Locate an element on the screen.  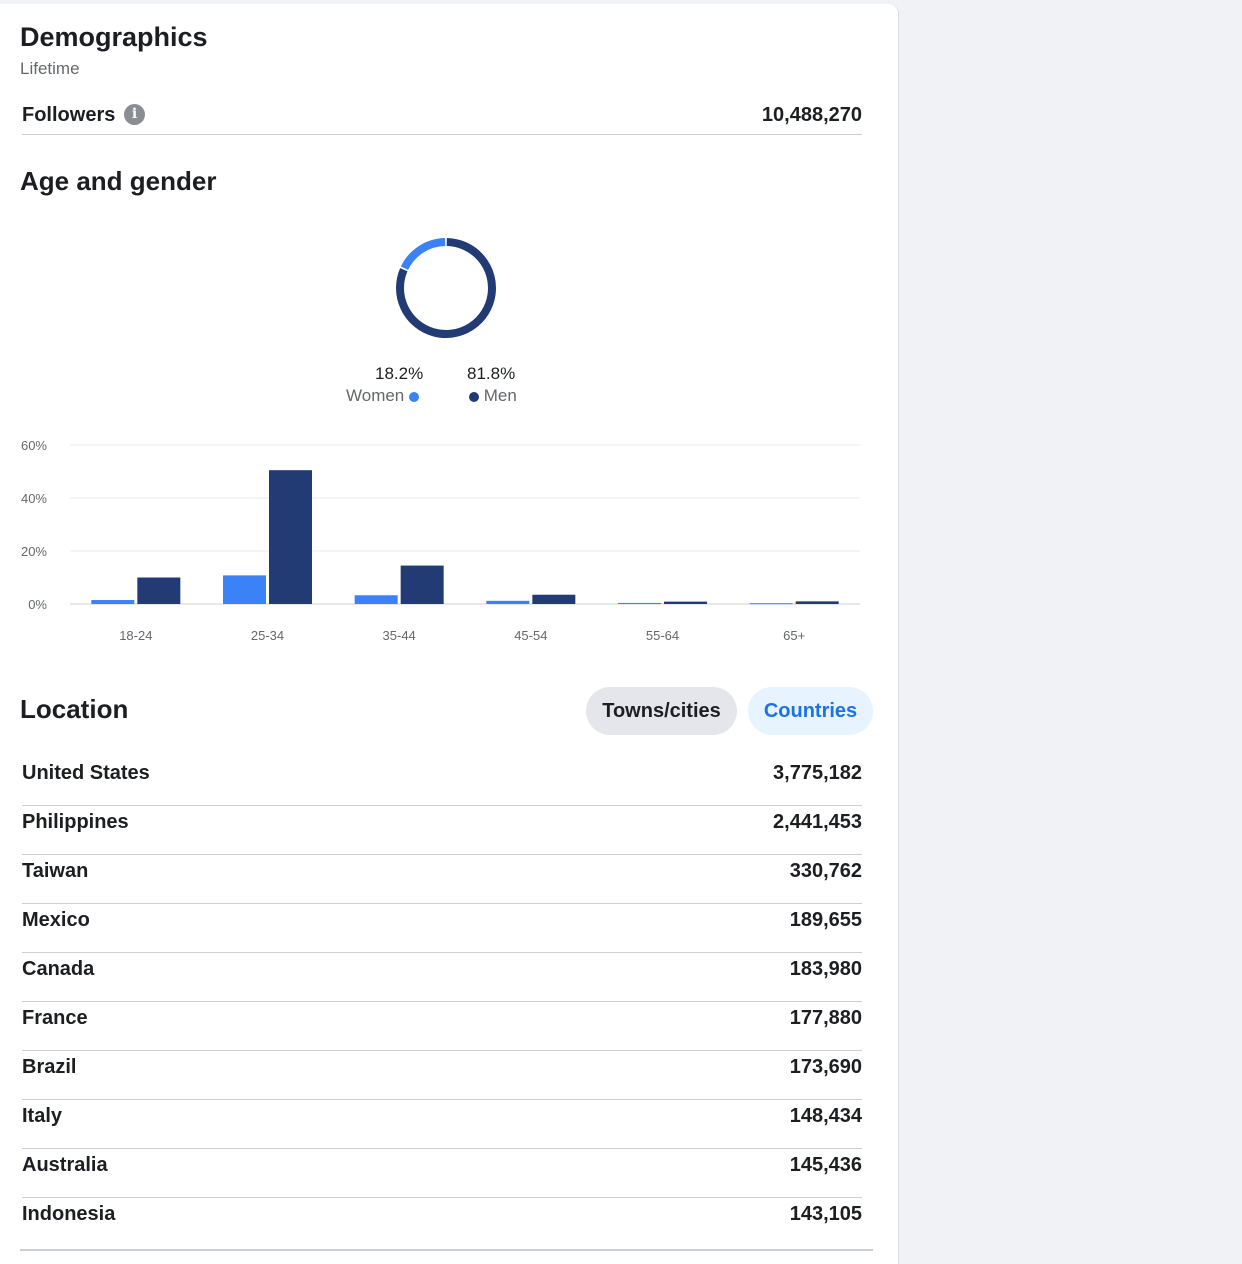
location-row: United States 3,775,182 is located at coordinates (442, 781).